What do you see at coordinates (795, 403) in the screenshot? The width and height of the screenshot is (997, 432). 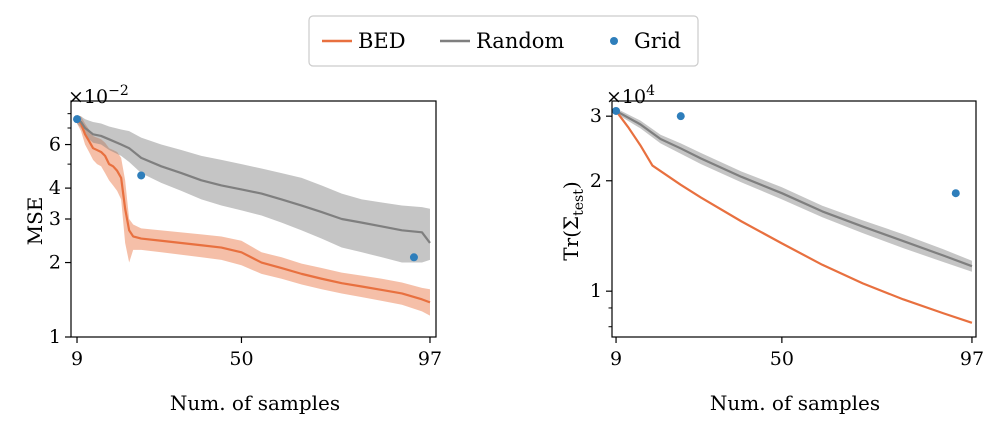 I see `trace-xlabel: Num. of samples` at bounding box center [795, 403].